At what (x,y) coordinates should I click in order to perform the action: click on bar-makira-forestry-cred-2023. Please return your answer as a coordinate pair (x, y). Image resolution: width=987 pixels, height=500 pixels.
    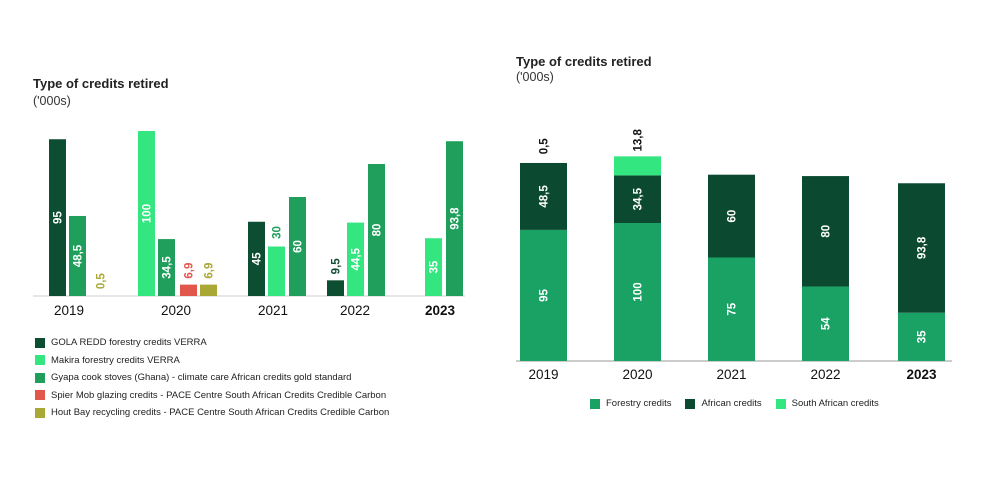
    Looking at the image, I should click on (433, 267).